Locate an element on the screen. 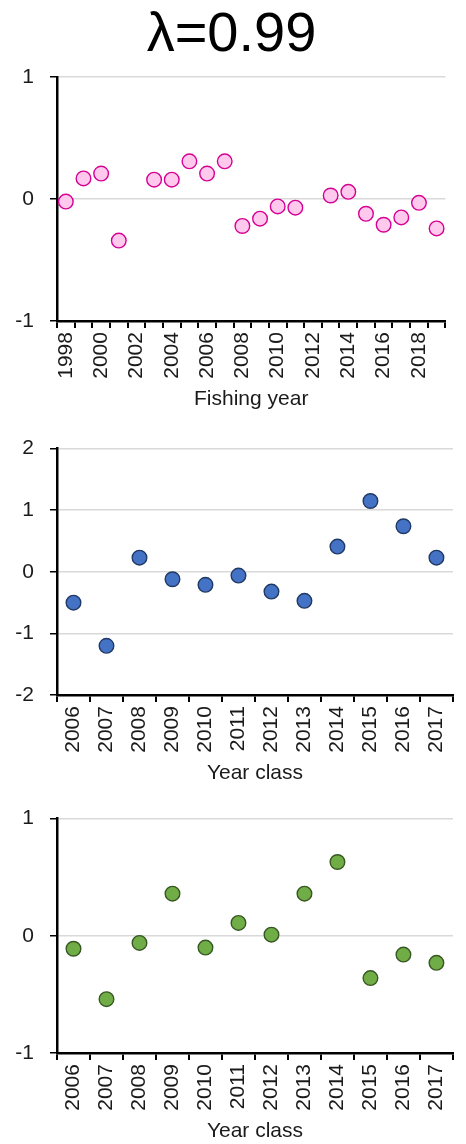 The width and height of the screenshot is (466, 1144). x-tick-label: 2004 is located at coordinates (170, 355).